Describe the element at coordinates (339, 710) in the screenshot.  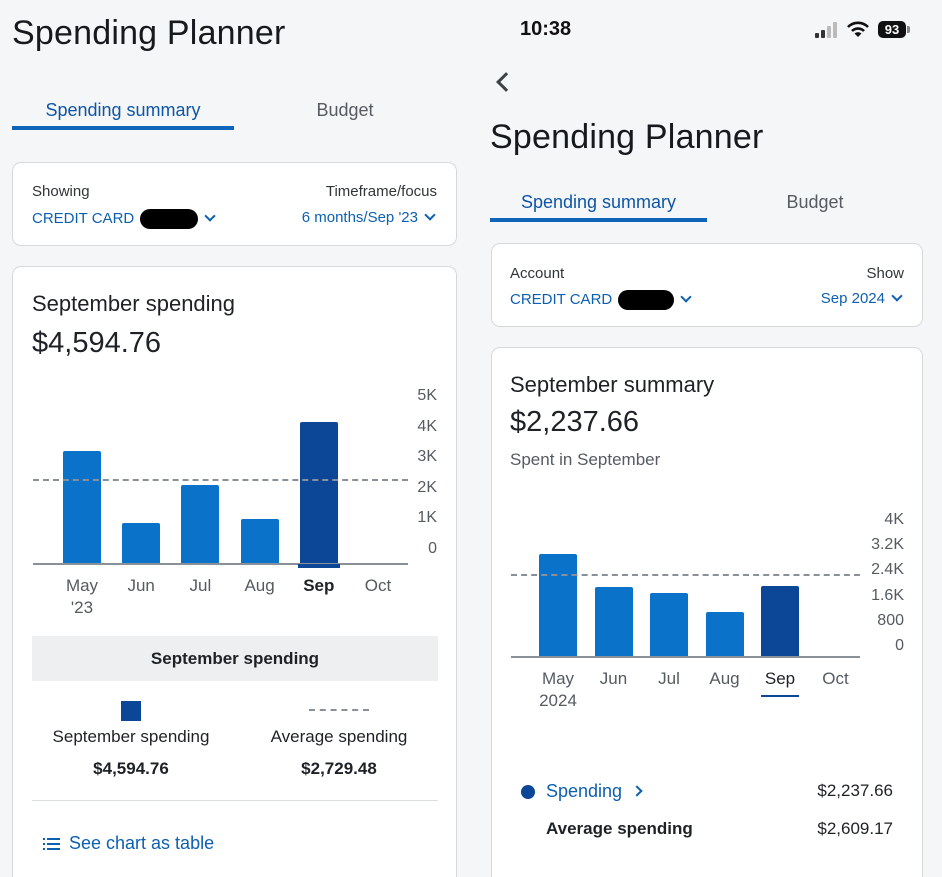
I see `legend-average-line` at that location.